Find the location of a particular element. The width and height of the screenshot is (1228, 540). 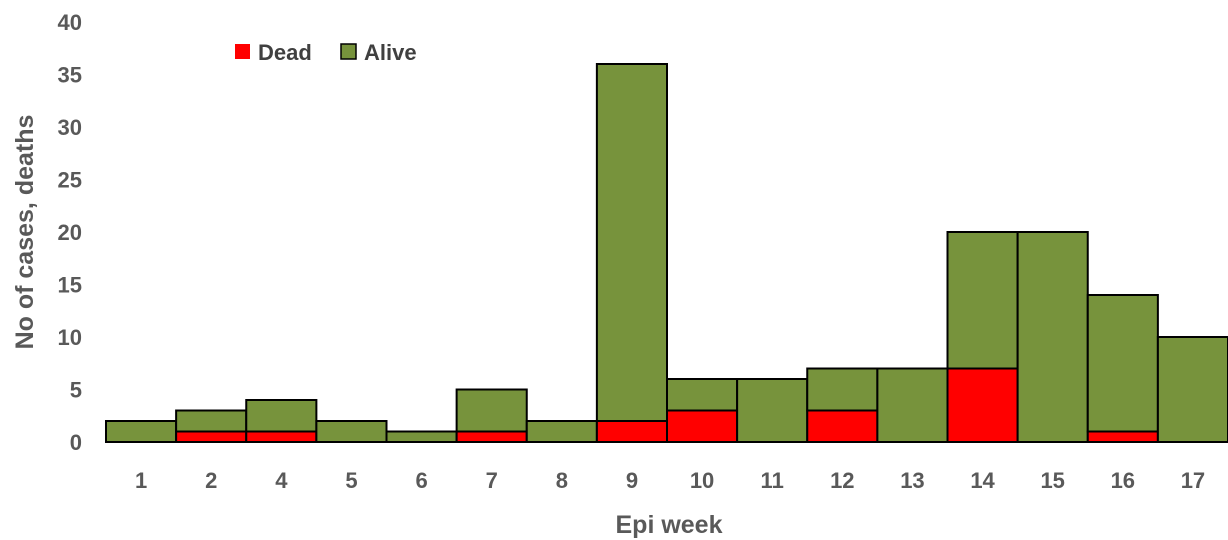

x-tick-label: 14 is located at coordinates (982, 480).